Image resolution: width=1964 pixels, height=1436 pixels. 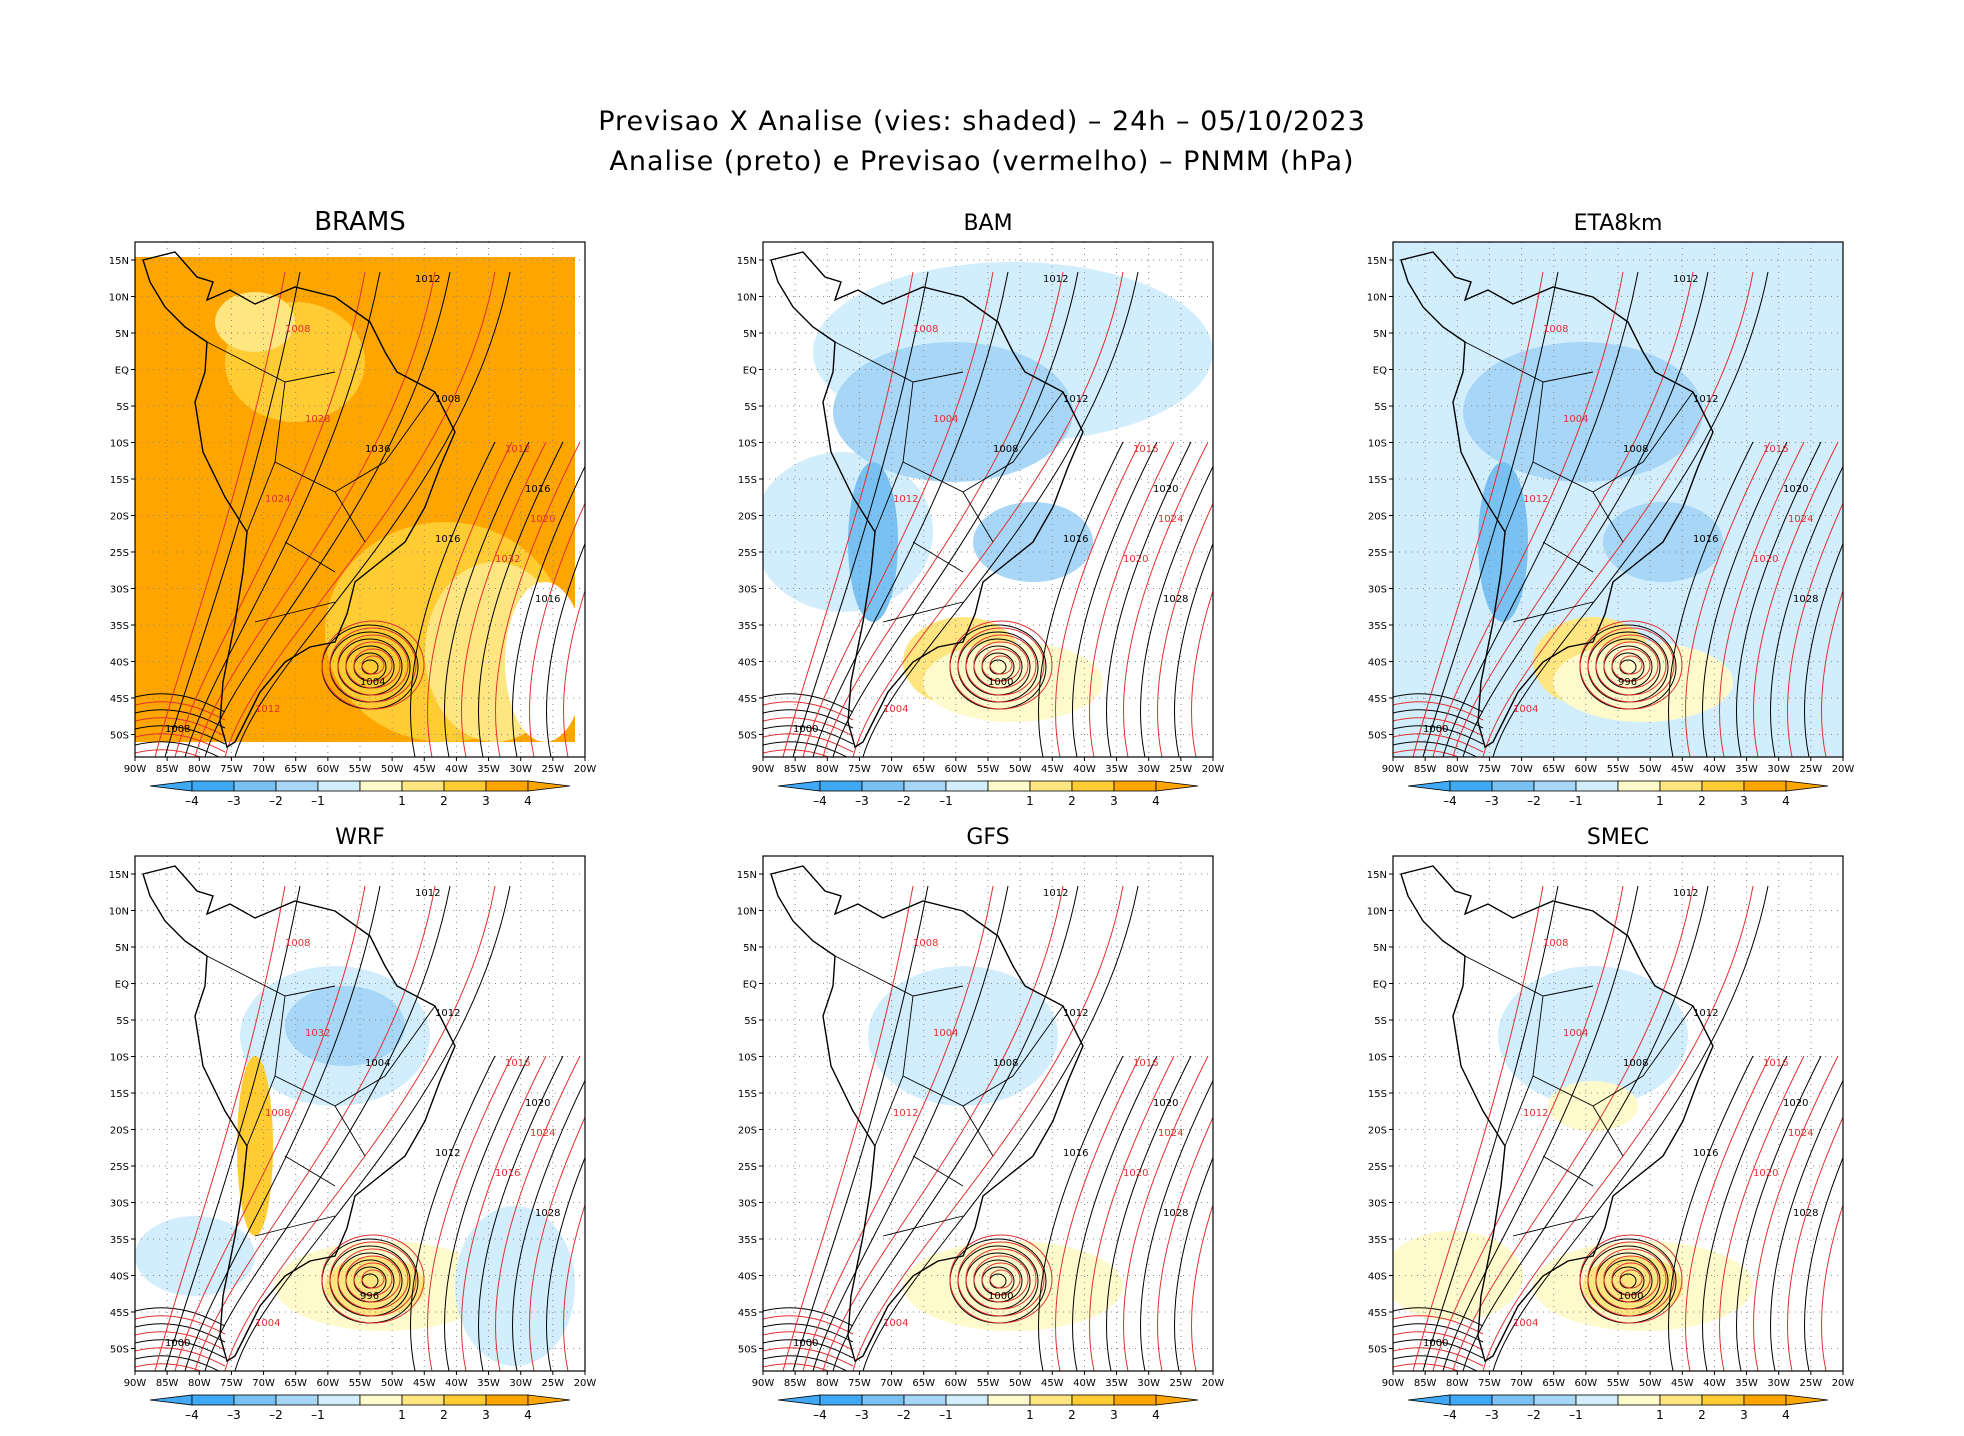 What do you see at coordinates (1377, 1277) in the screenshot?
I see `lat-tick-label: 40S` at bounding box center [1377, 1277].